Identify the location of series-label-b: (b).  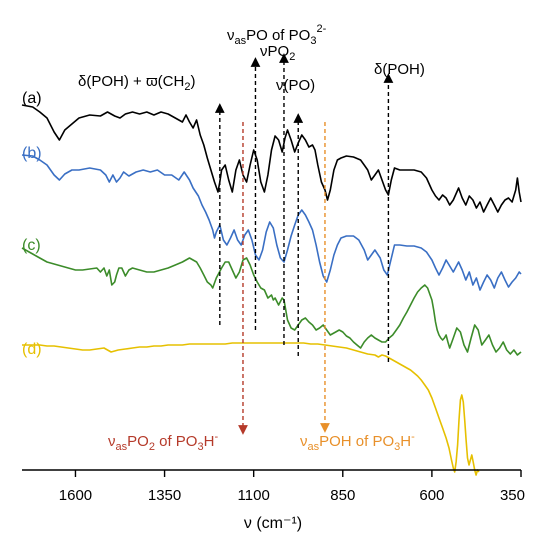
(32, 153).